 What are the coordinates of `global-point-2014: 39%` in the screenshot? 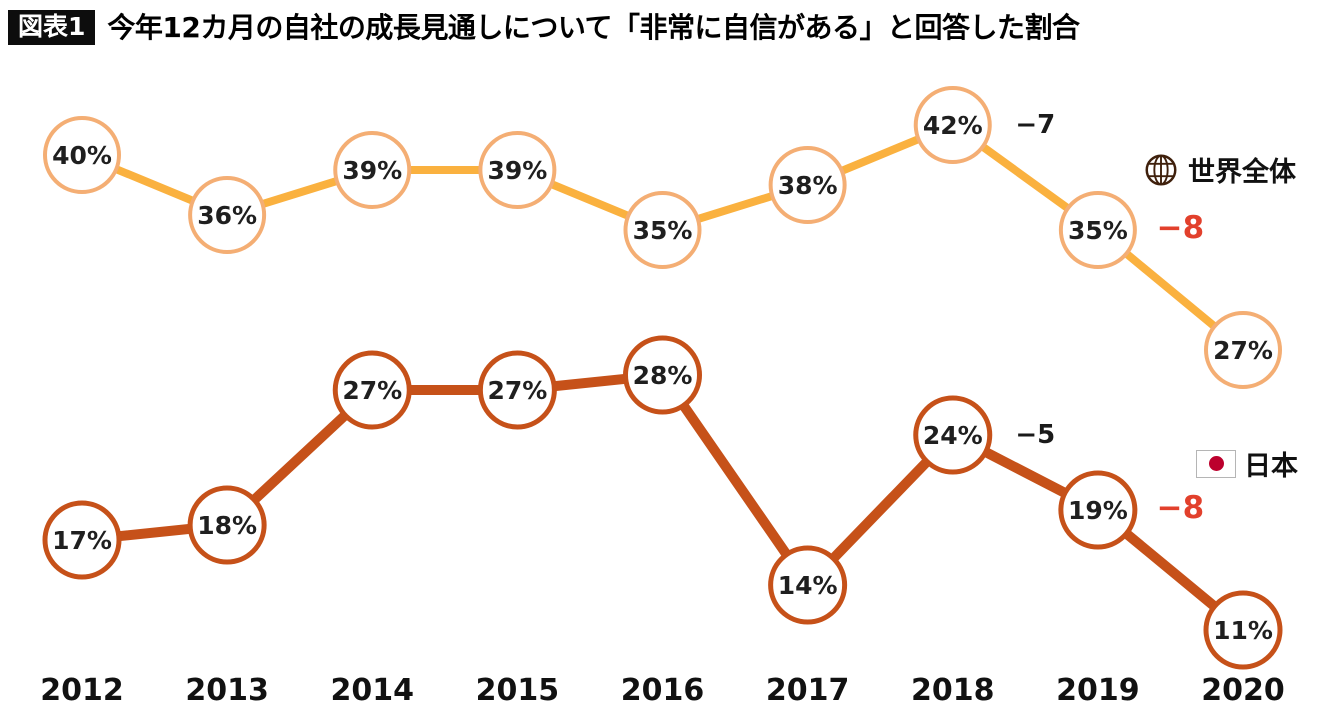 It's located at (372, 170).